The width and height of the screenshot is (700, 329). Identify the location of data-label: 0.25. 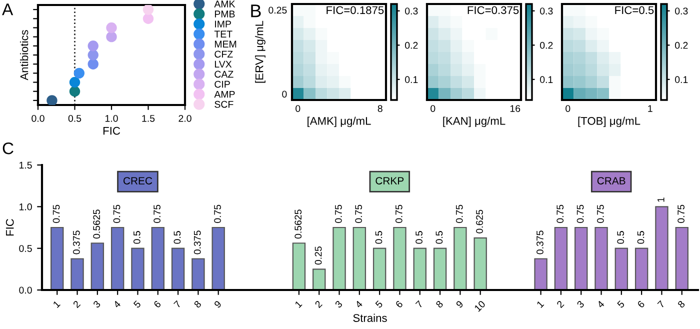
(318, 255).